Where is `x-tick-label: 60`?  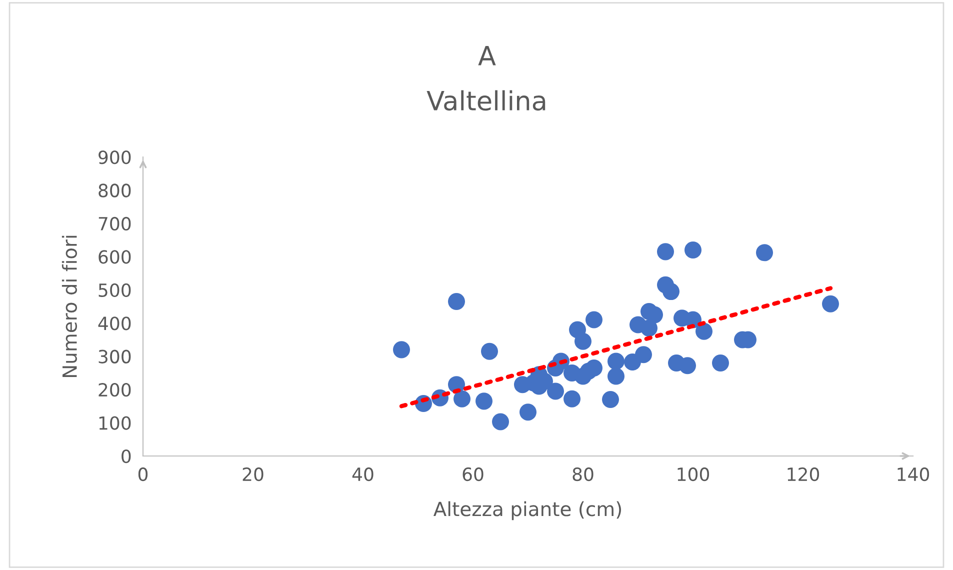
x-tick-label: 60 is located at coordinates (473, 474).